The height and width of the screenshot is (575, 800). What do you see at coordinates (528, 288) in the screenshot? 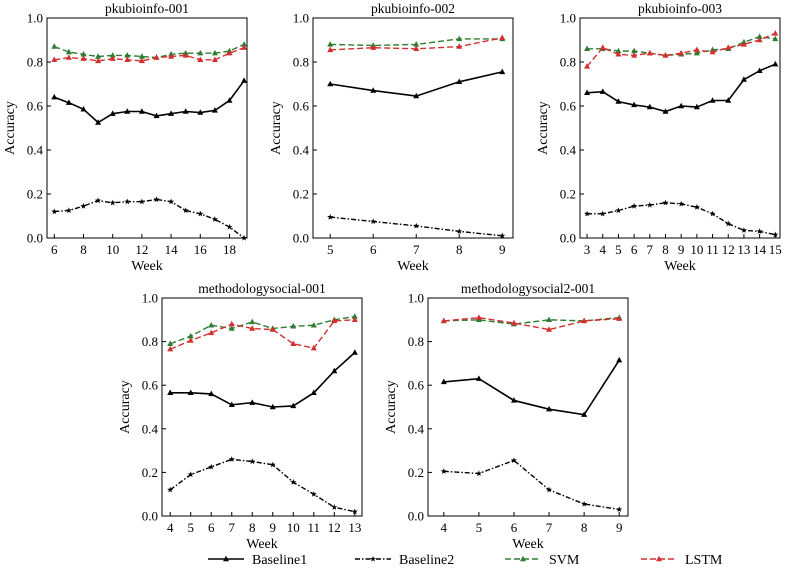
I see `chart-title: methodologysocial2-001` at bounding box center [528, 288].